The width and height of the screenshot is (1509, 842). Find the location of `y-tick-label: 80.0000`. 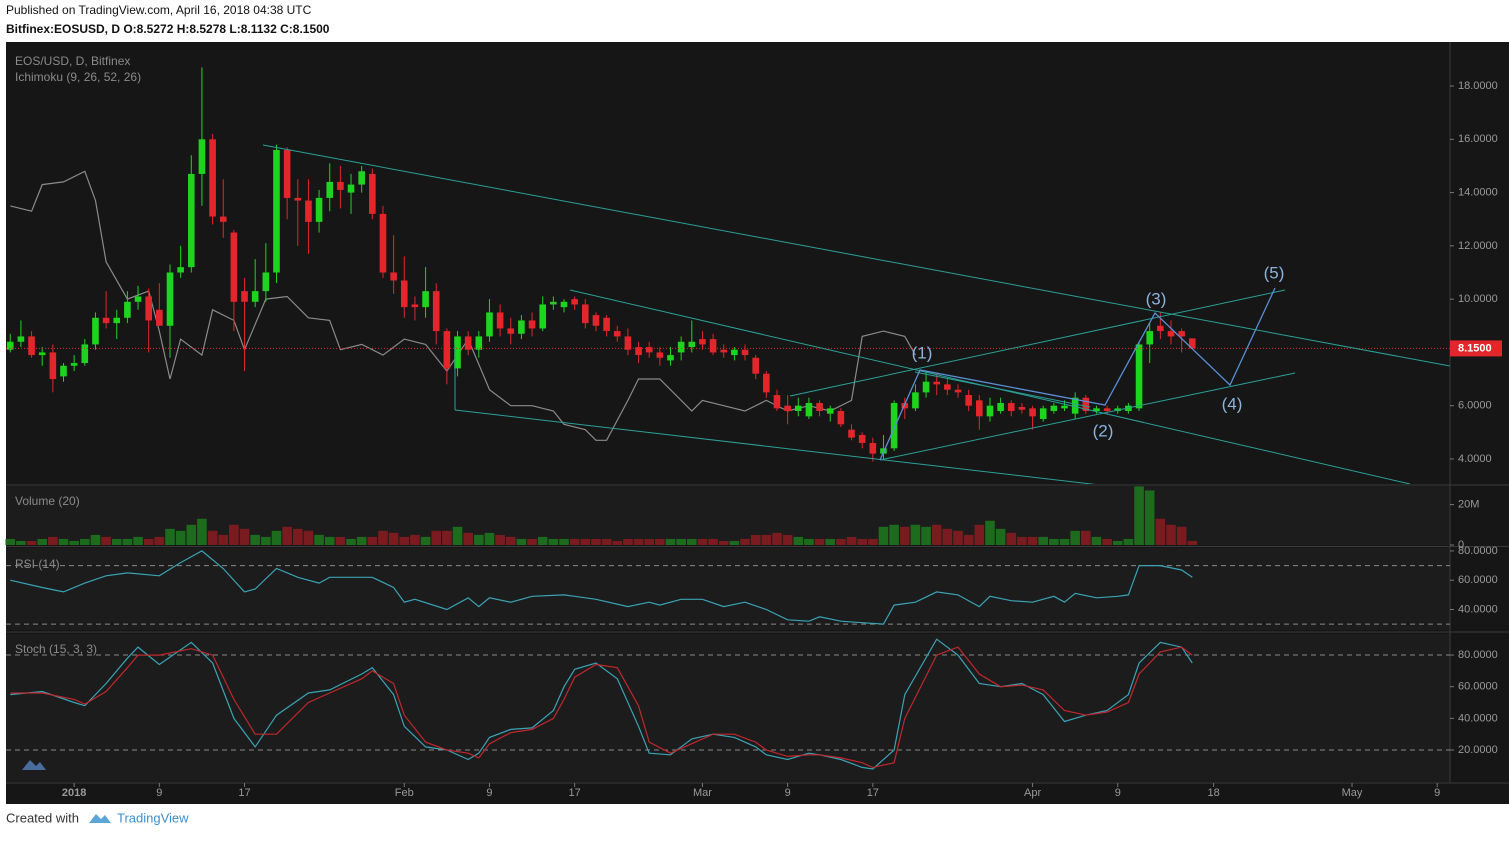

y-tick-label: 80.0000 is located at coordinates (1478, 551).